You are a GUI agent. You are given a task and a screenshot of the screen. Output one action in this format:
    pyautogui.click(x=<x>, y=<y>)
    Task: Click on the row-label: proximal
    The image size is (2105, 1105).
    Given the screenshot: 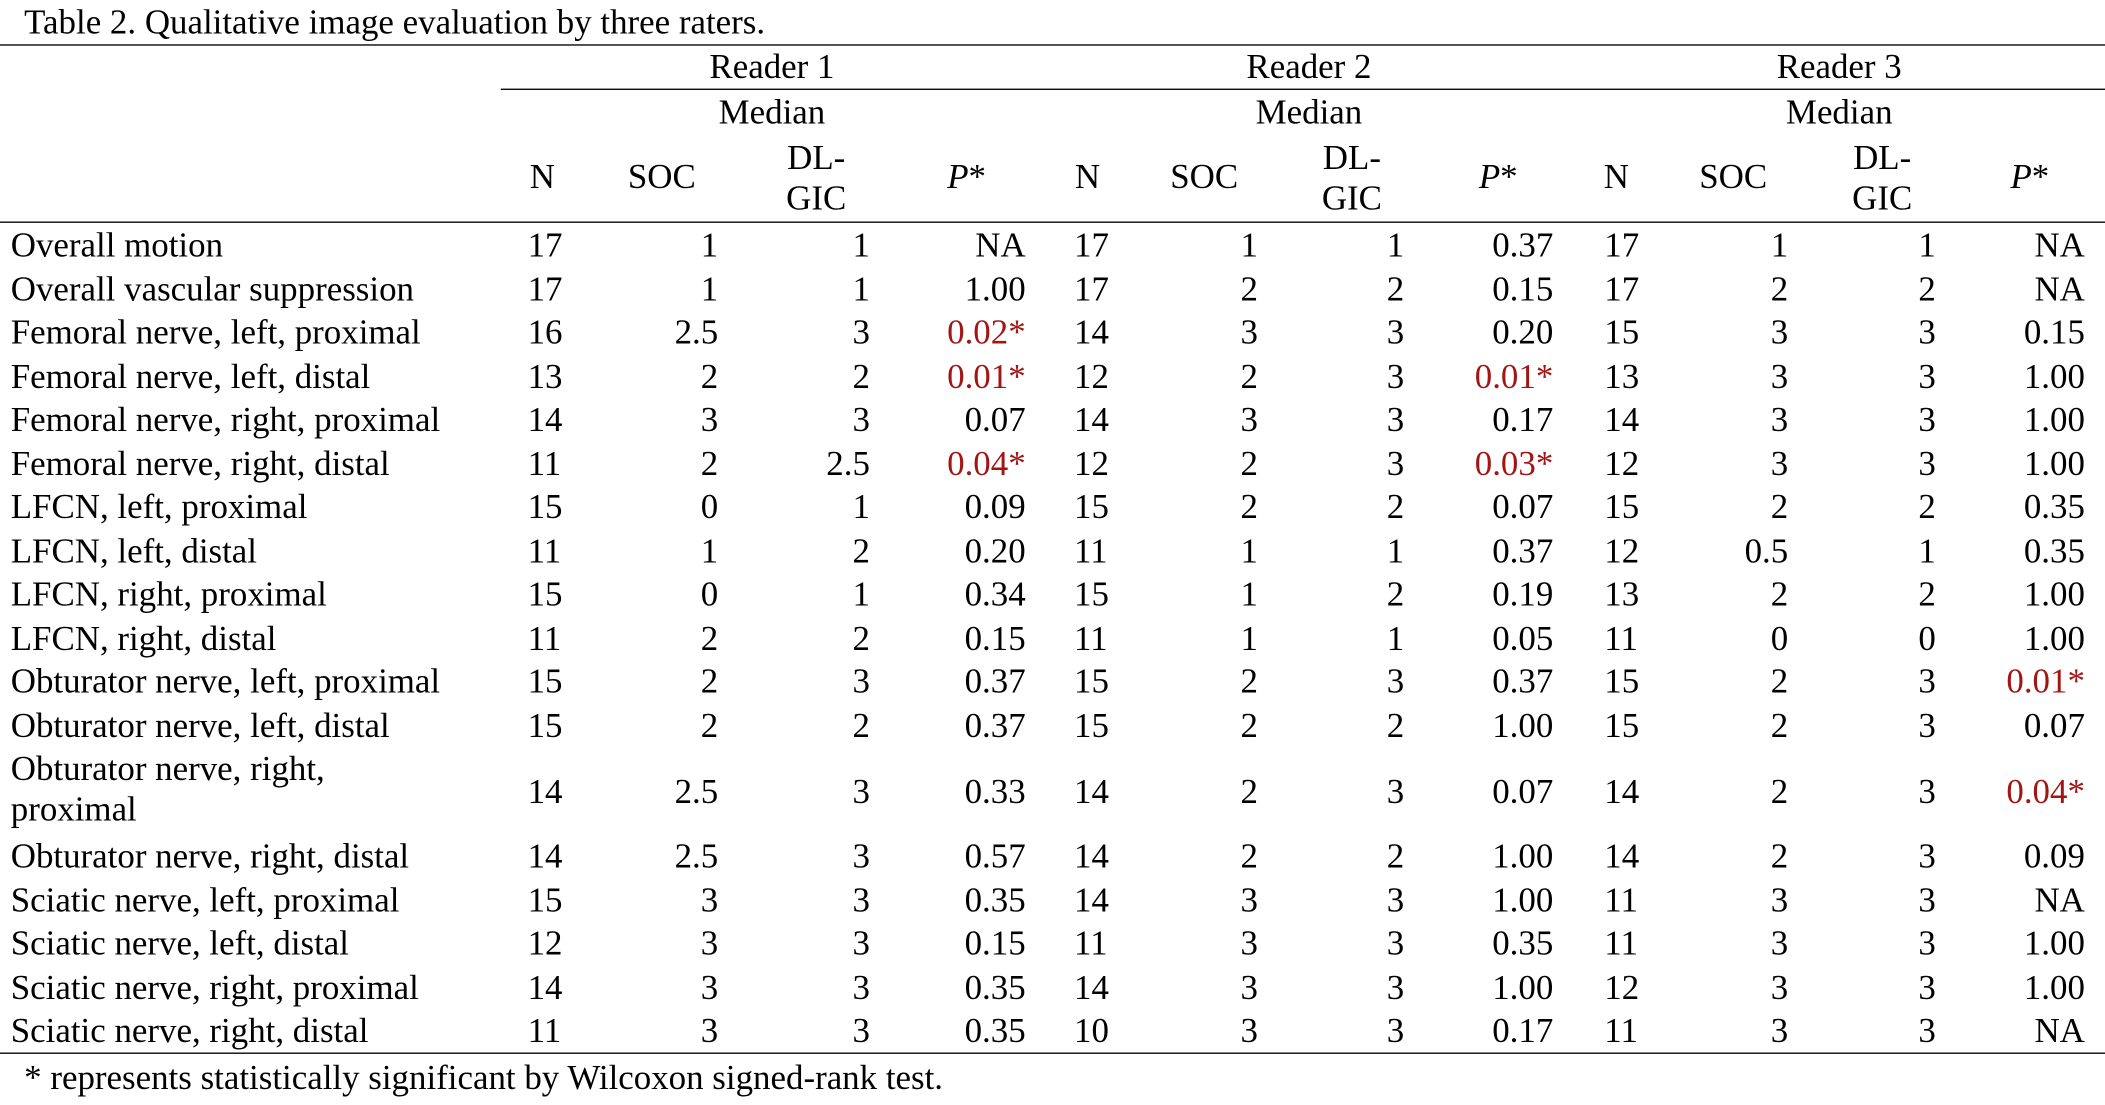 What is the action you would take?
    pyautogui.click(x=73, y=809)
    